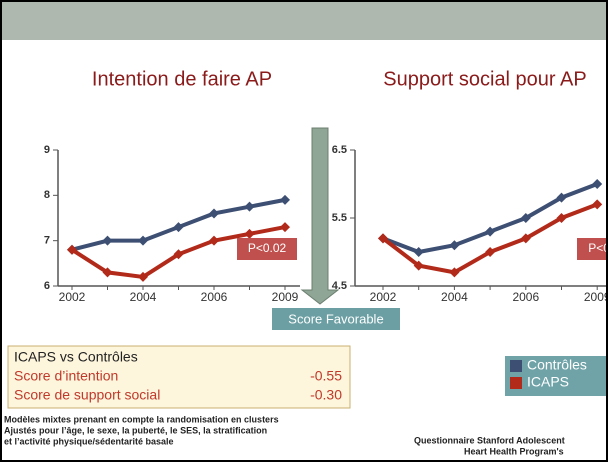 The image size is (608, 462). Describe the element at coordinates (514, 451) in the screenshot. I see `source: Heart Health Program's` at that location.